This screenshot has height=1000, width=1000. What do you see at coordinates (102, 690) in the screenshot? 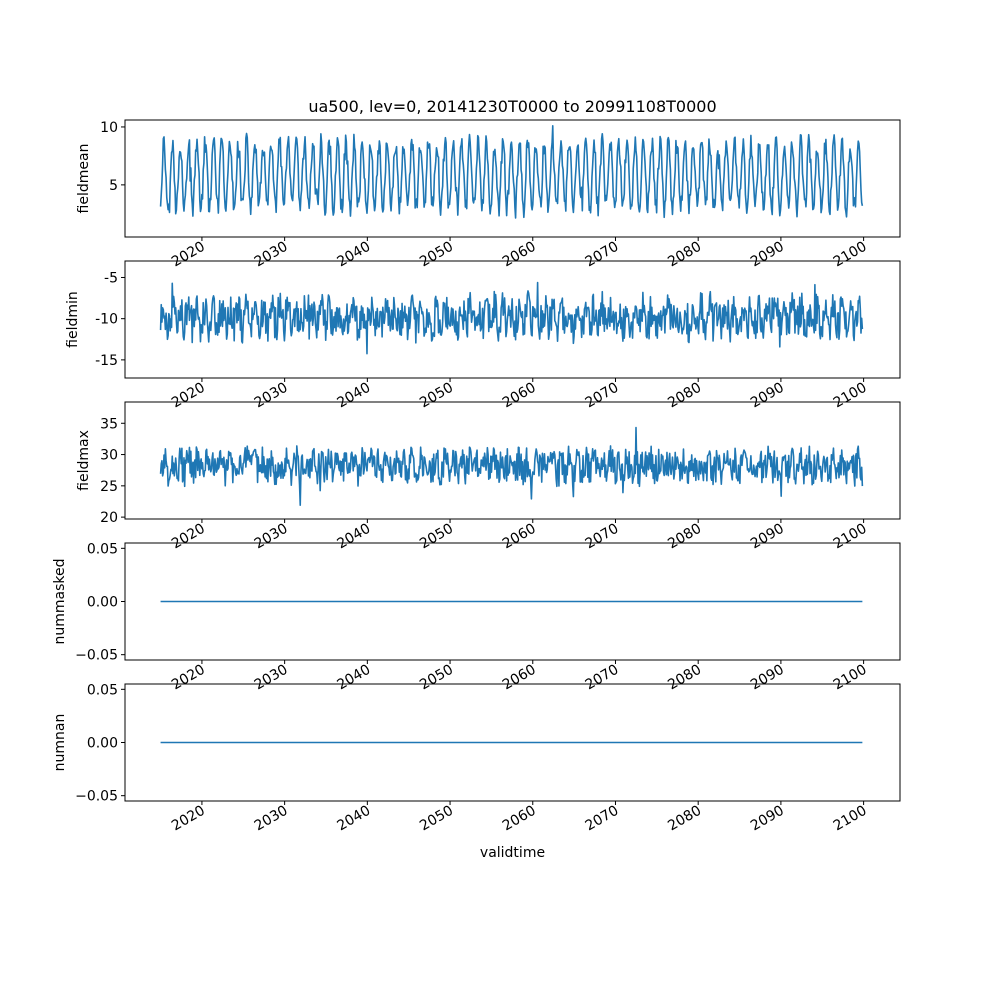
I see `numnan-y-tick-label: 0.05` at bounding box center [102, 690].